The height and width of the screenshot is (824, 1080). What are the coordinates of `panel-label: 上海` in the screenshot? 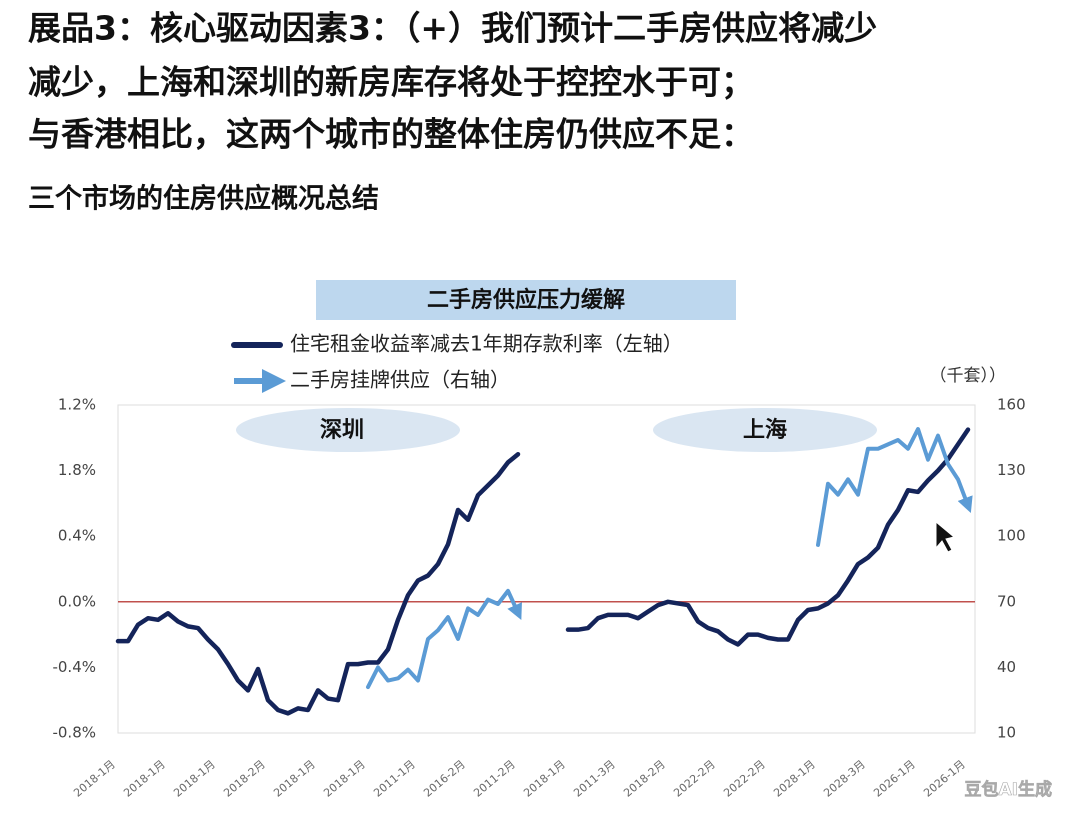 It's located at (765, 430).